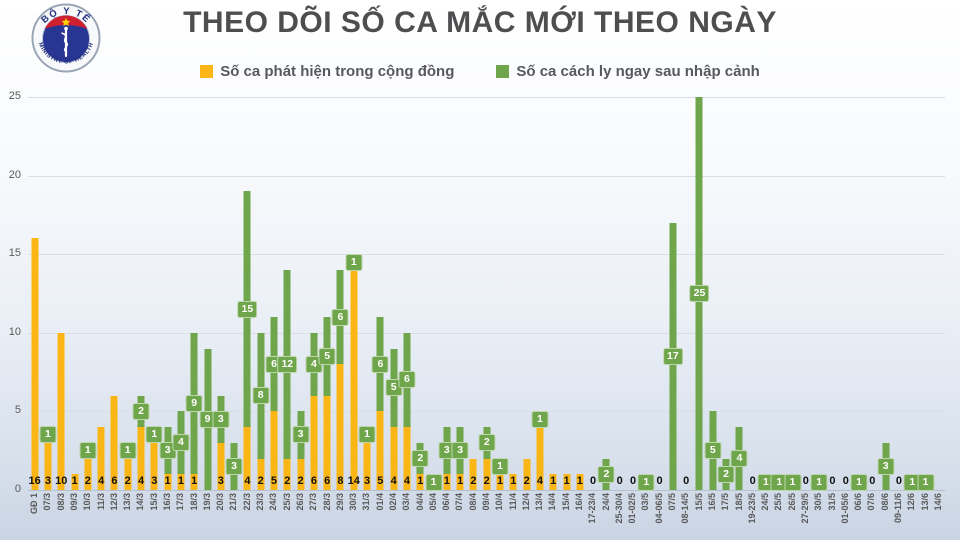  Describe the element at coordinates (472, 502) in the screenshot. I see `x-tick-label-08-4: 08/4` at that location.